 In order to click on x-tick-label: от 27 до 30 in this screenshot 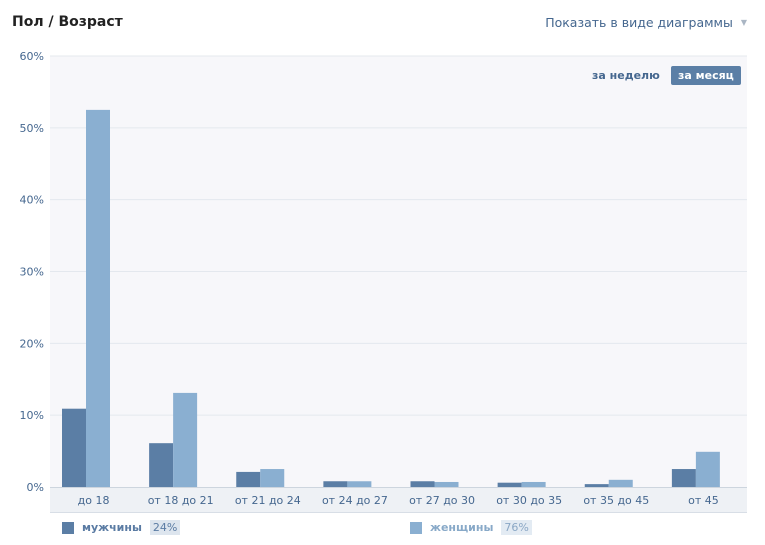, I will do `click(442, 500)`.